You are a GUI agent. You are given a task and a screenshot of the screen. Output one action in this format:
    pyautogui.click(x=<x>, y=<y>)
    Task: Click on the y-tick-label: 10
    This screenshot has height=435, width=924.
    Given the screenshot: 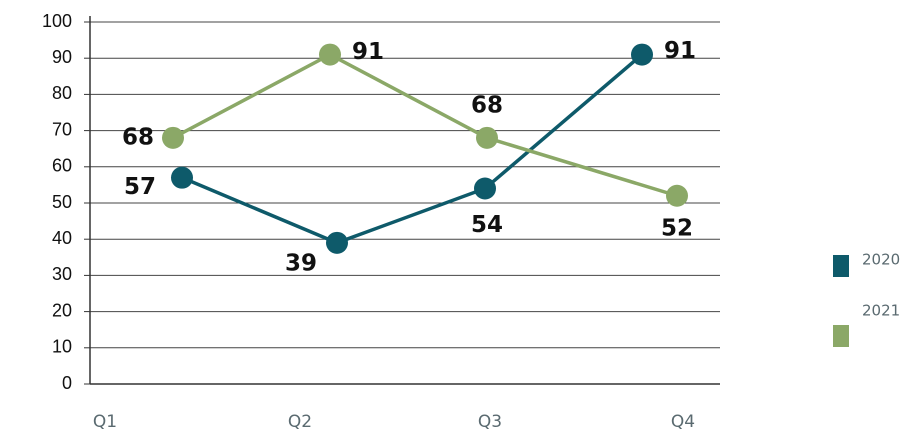 What is the action you would take?
    pyautogui.click(x=62, y=347)
    